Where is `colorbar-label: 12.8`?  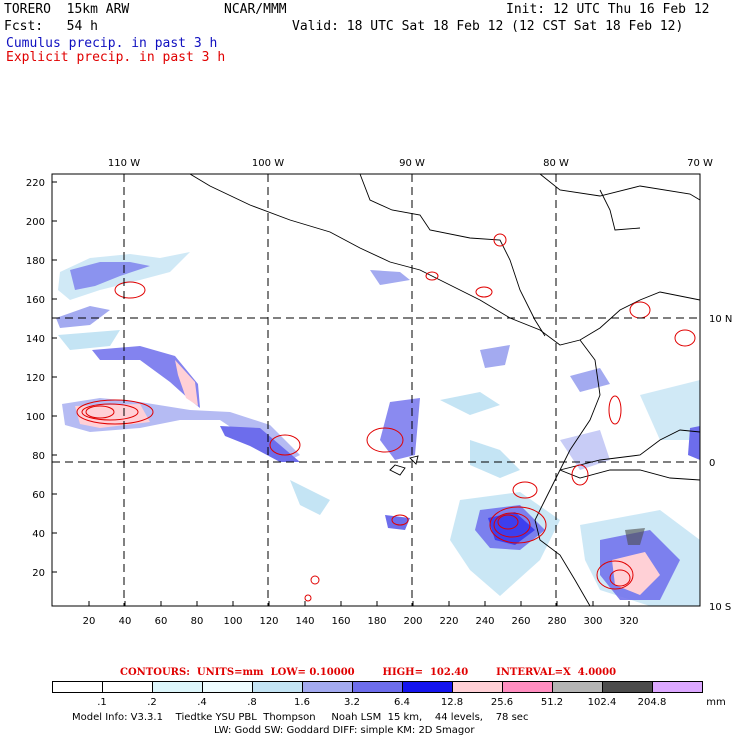
colorbar-label: 12.8 is located at coordinates (452, 702).